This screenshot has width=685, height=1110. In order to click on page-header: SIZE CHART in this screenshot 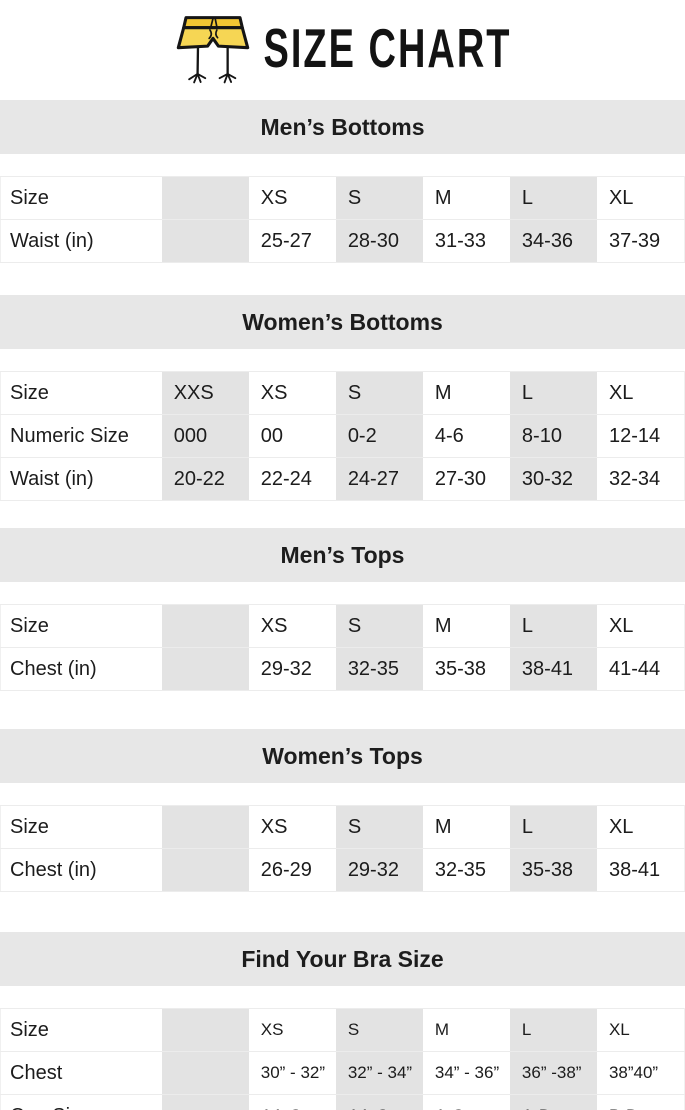, I will do `click(342, 50)`.